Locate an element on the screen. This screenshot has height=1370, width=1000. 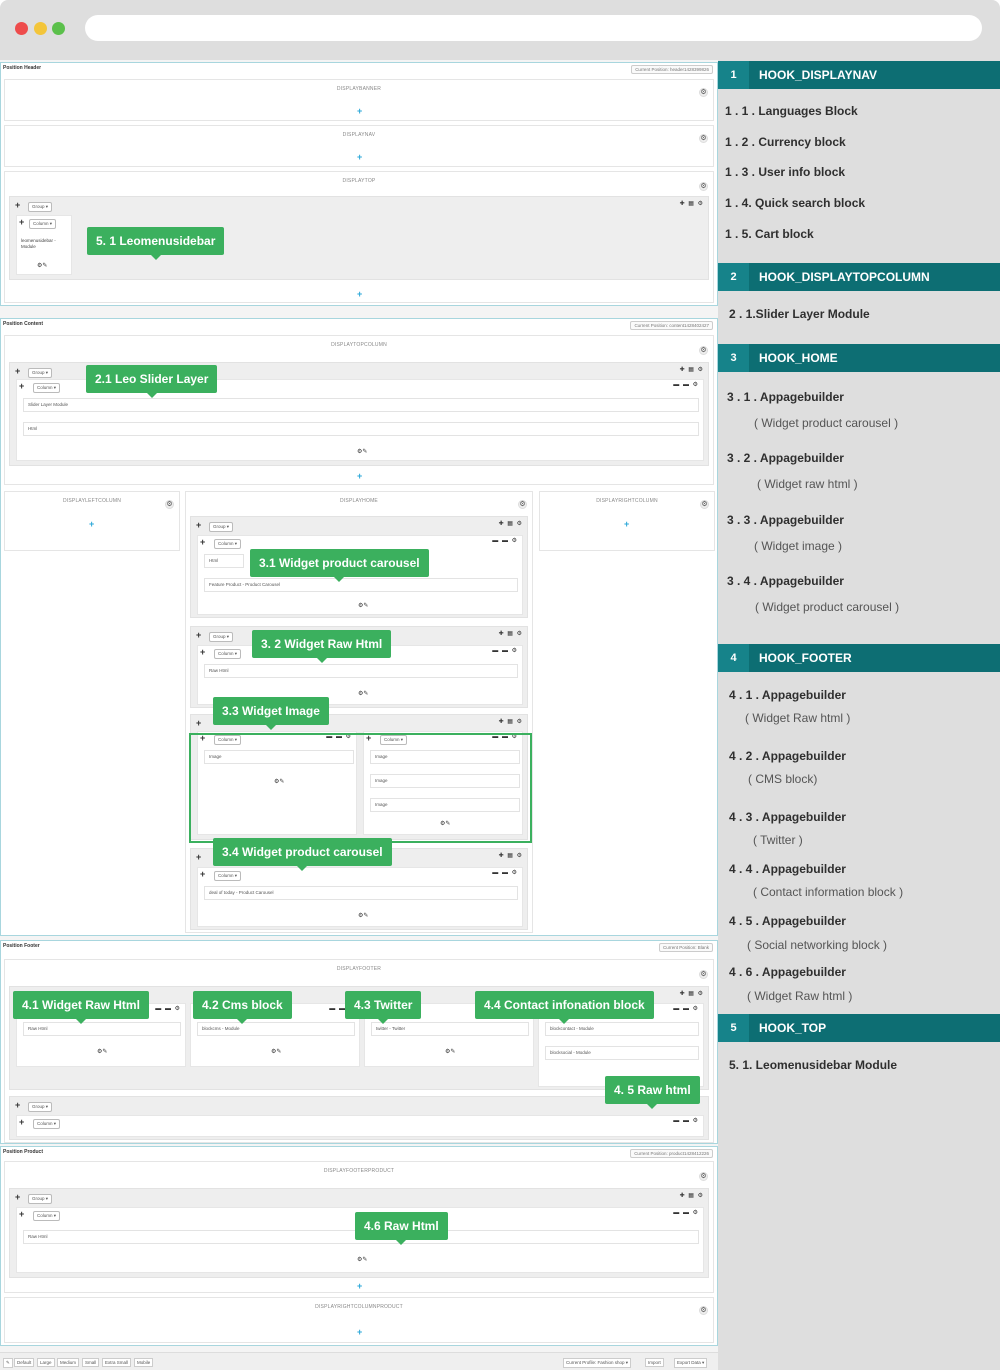
wrench-icon: ✎ is located at coordinates (8, 1363).